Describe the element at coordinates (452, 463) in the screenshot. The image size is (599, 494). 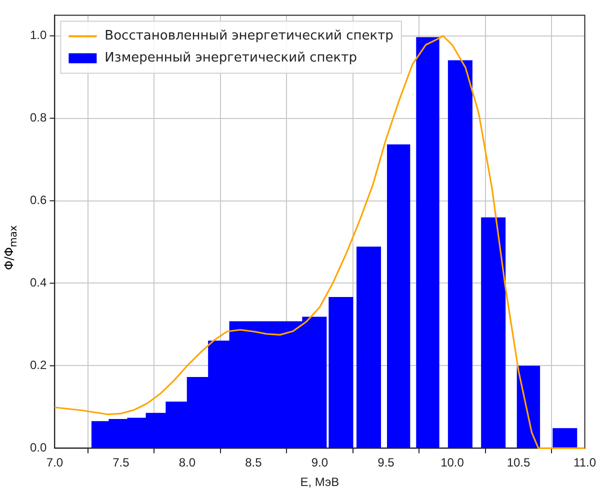
I see `x-tick-label: 10.0` at that location.